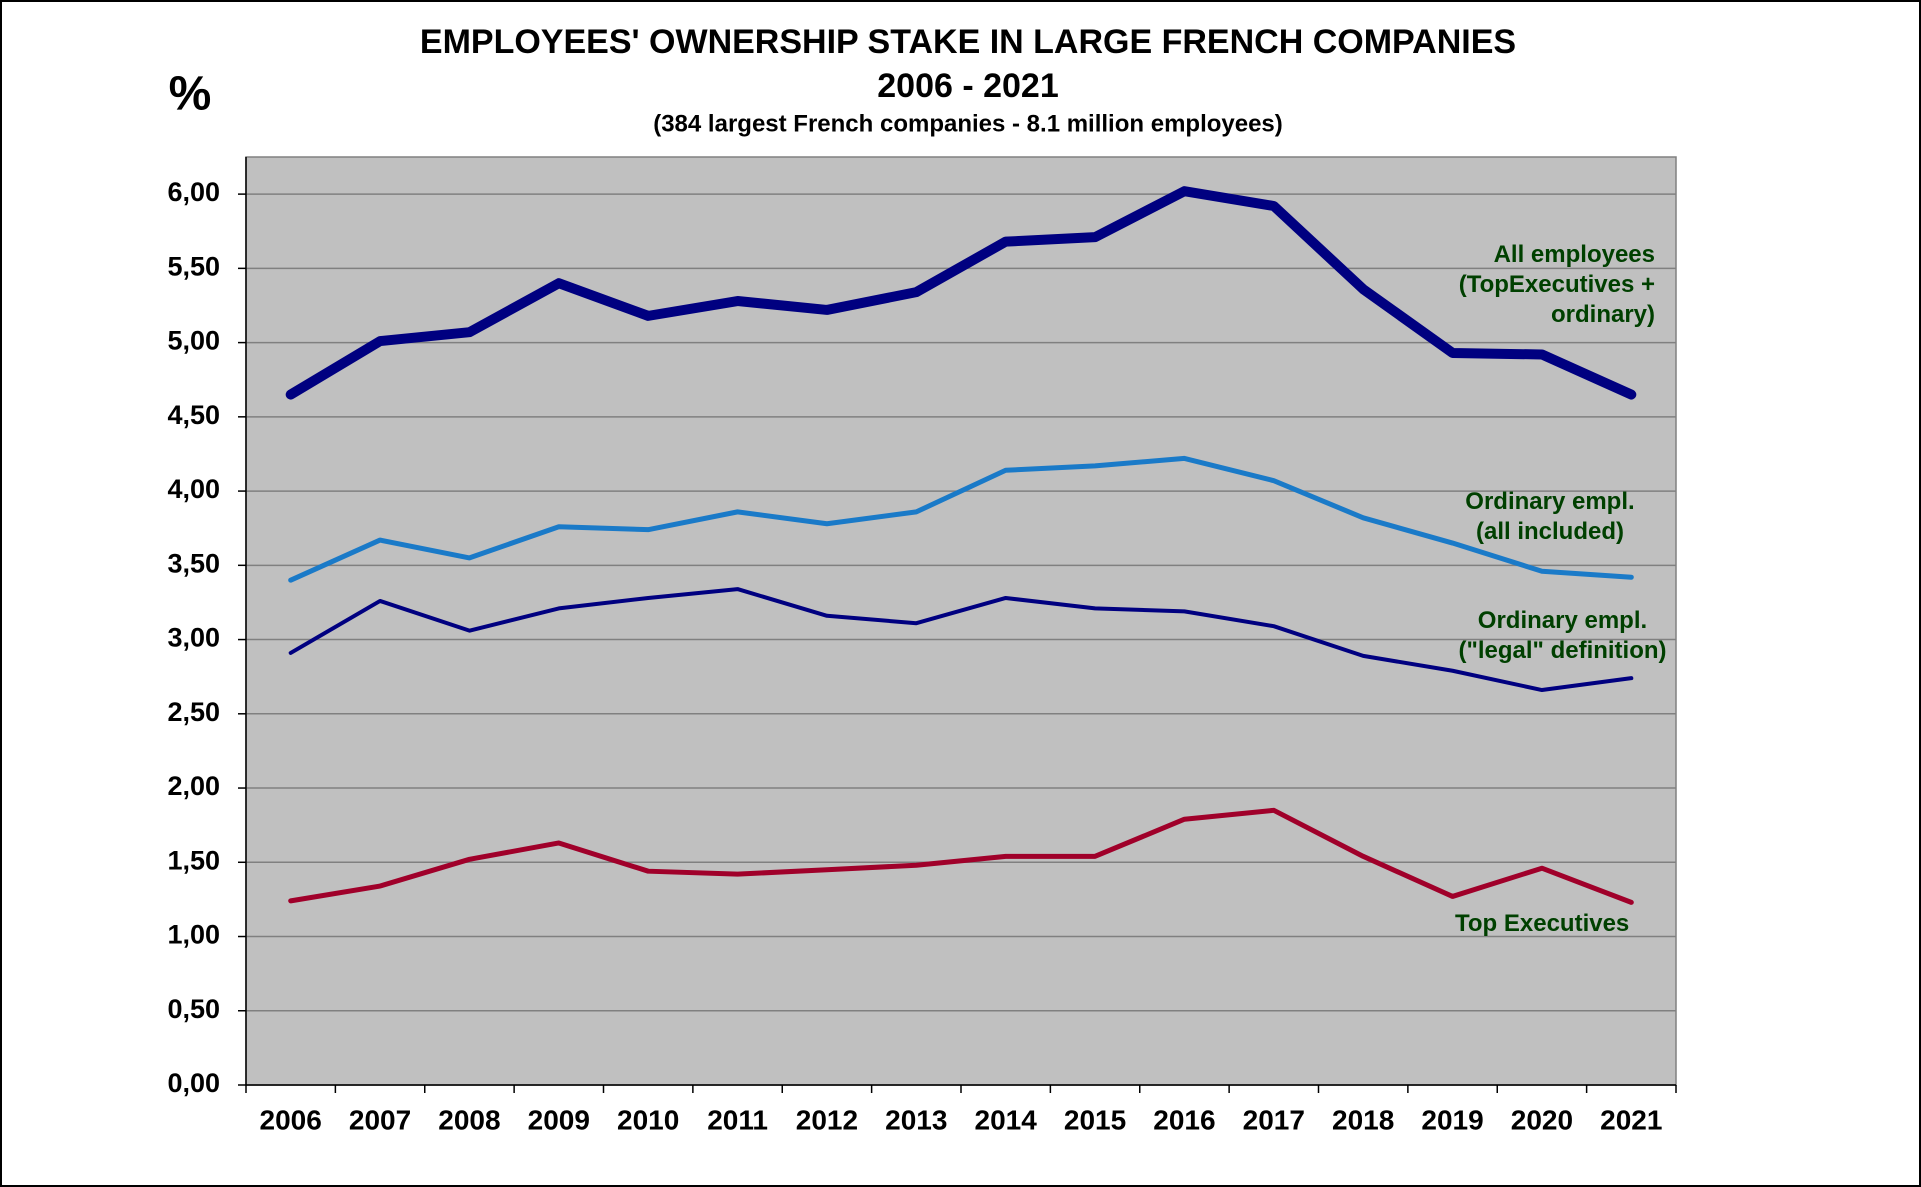 Image resolution: width=1921 pixels, height=1187 pixels. I want to click on x-tick-label: 2016, so click(1184, 1119).